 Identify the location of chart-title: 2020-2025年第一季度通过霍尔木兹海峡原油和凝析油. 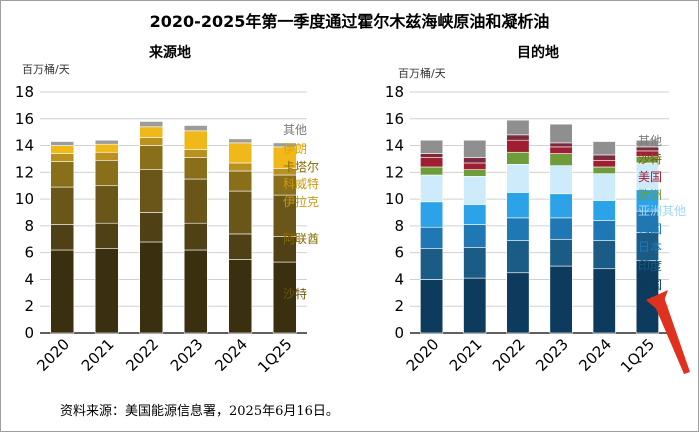
(349, 21).